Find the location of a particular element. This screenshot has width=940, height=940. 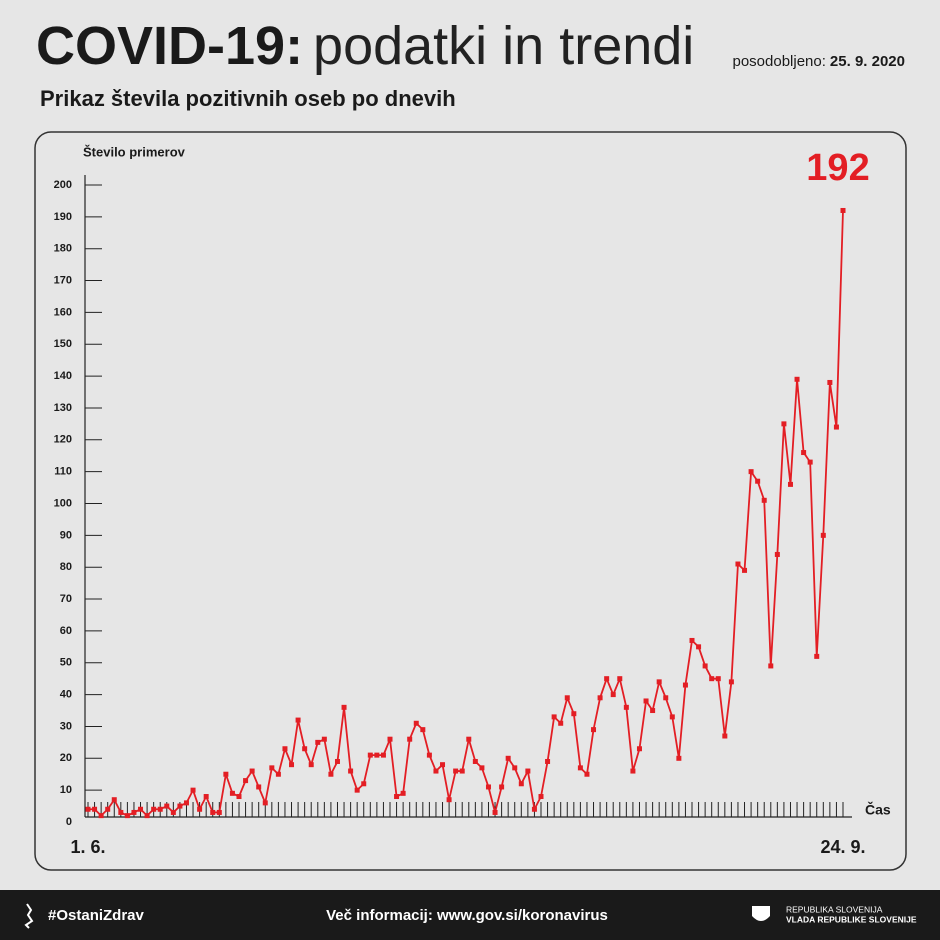

footer-icon is located at coordinates (29, 916).